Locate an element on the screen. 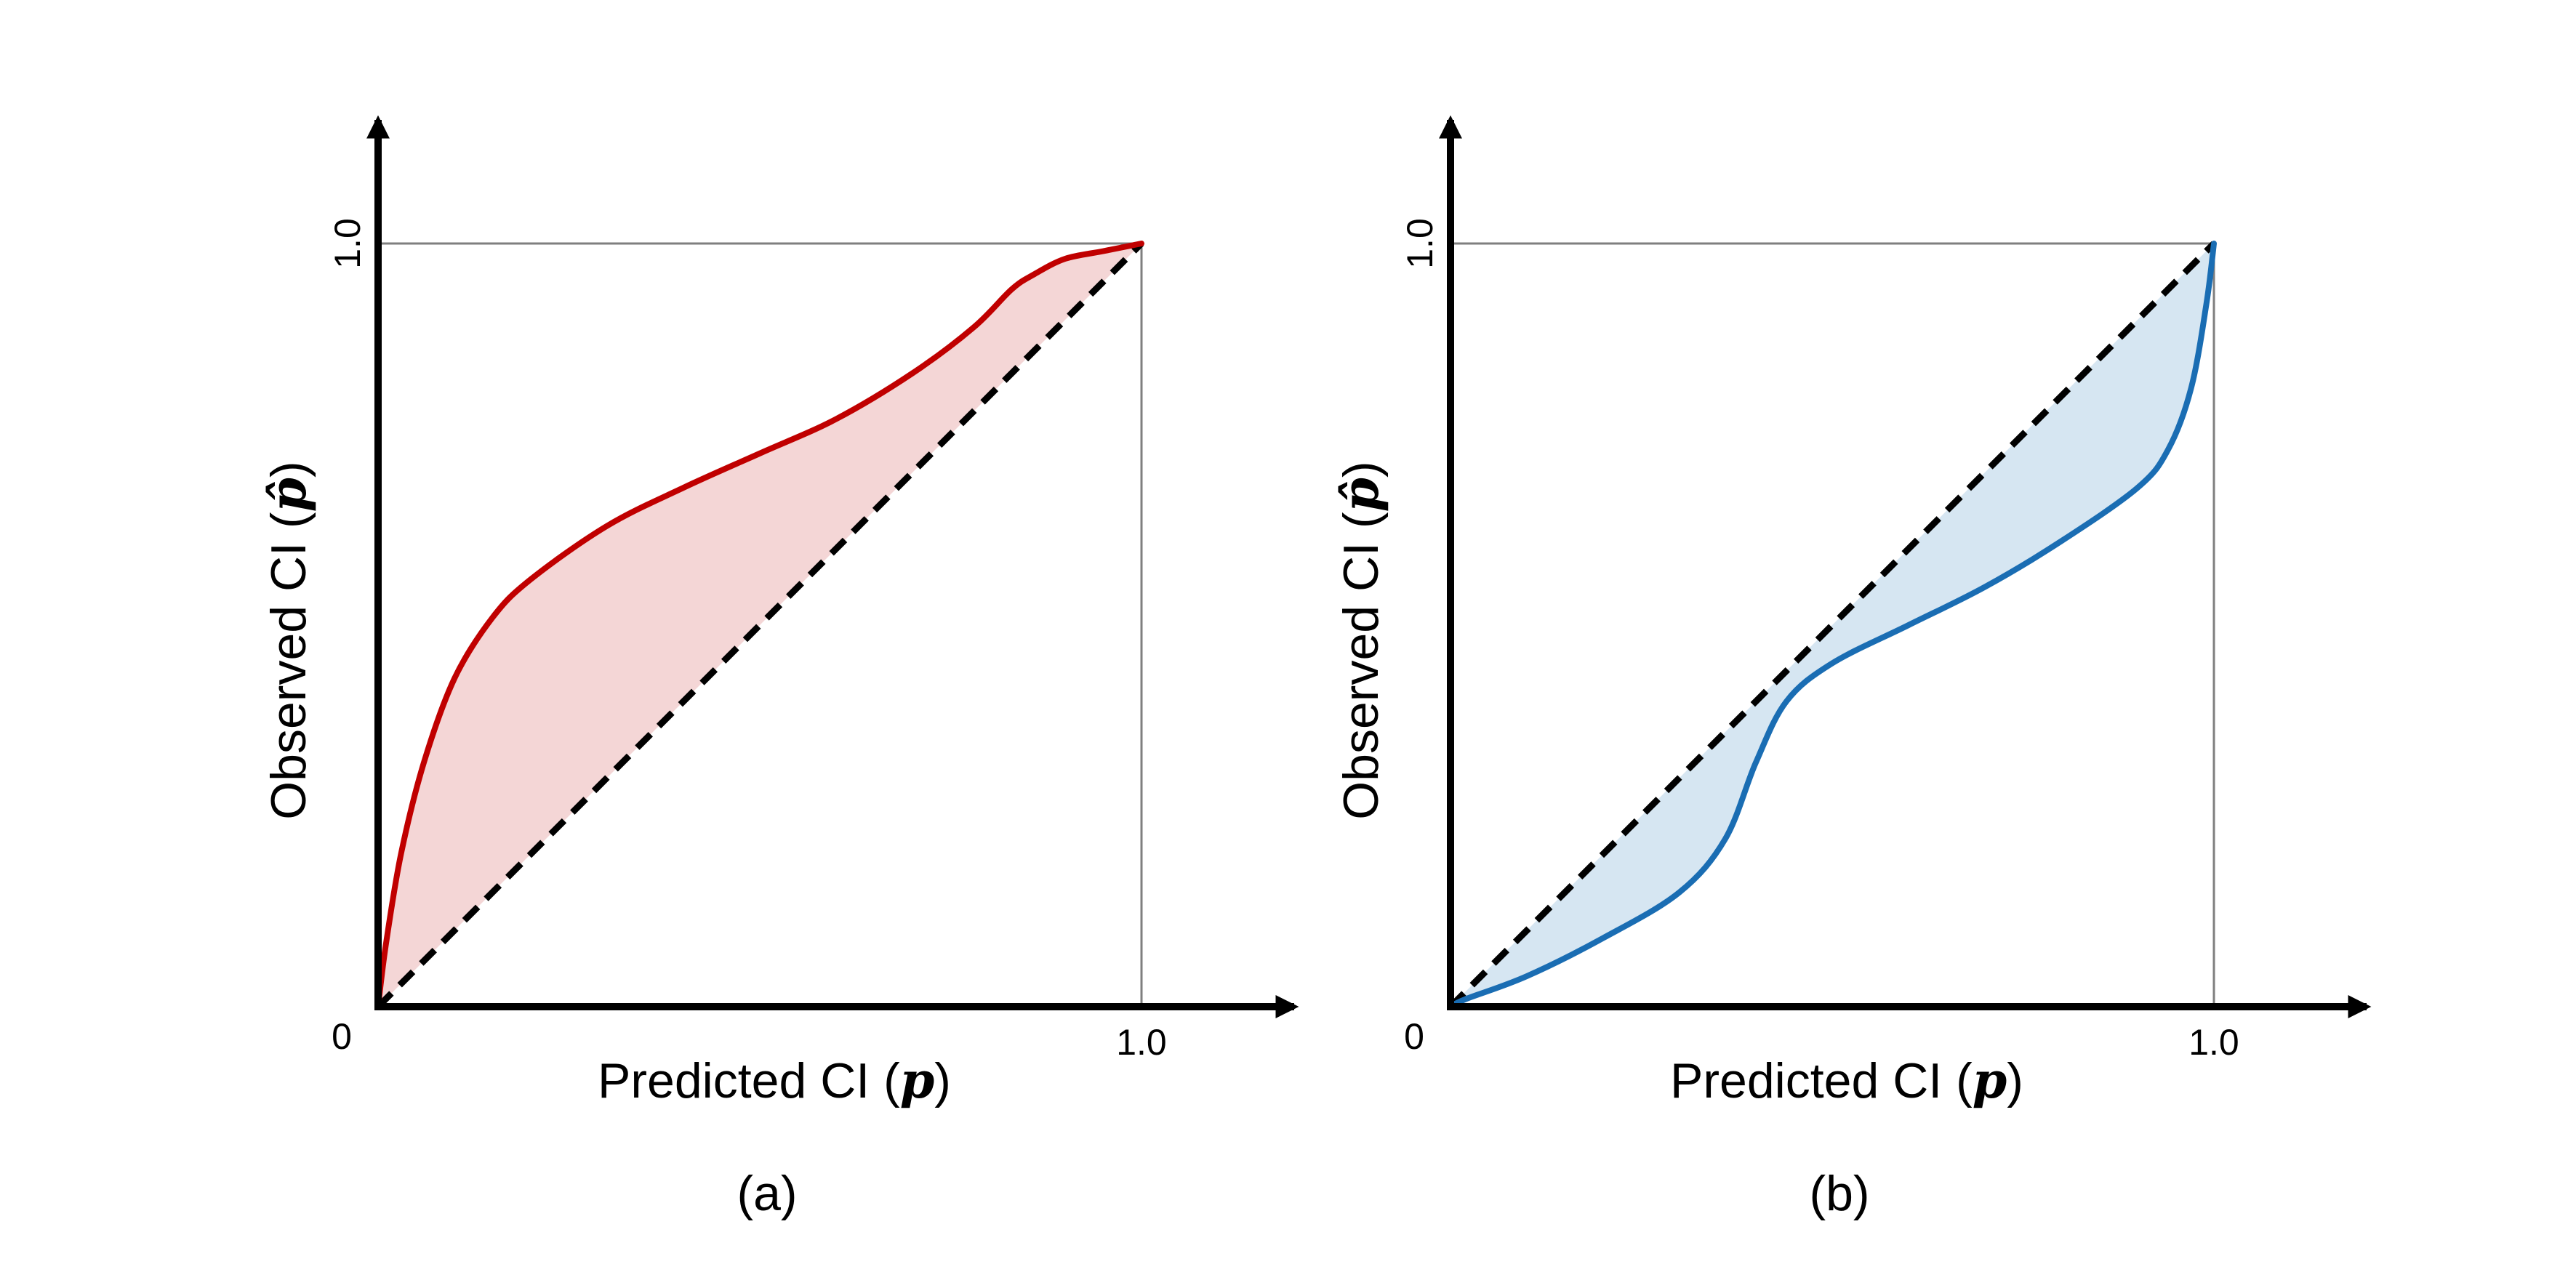 Image resolution: width=2576 pixels, height=1288 pixels. x-axis-symbol-b: p is located at coordinates (1990, 1081).